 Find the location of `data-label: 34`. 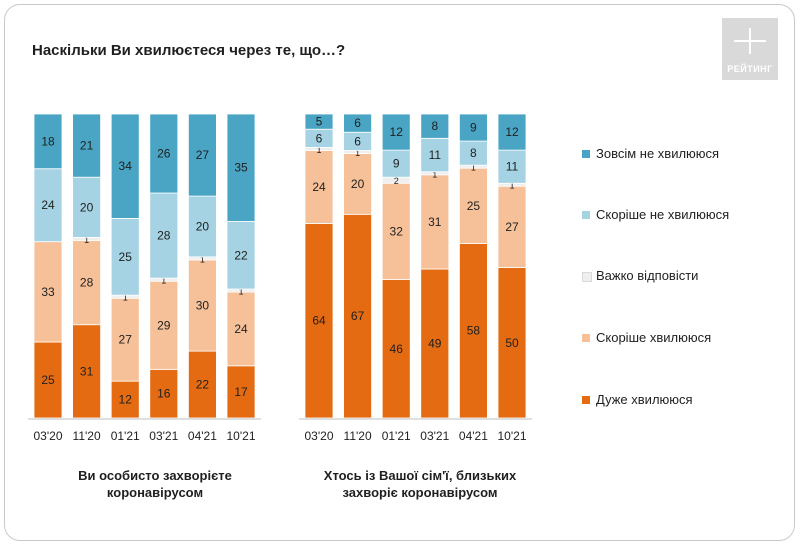

data-label: 34 is located at coordinates (126, 166).